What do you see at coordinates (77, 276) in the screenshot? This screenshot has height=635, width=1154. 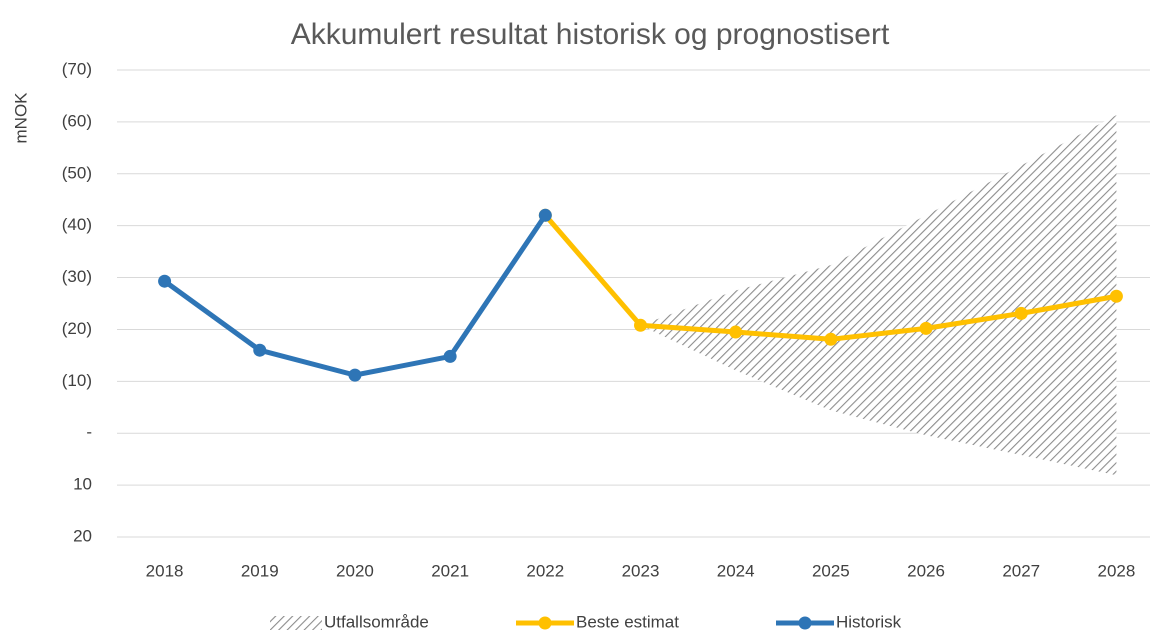 I see `y-tick-label: (30)` at bounding box center [77, 276].